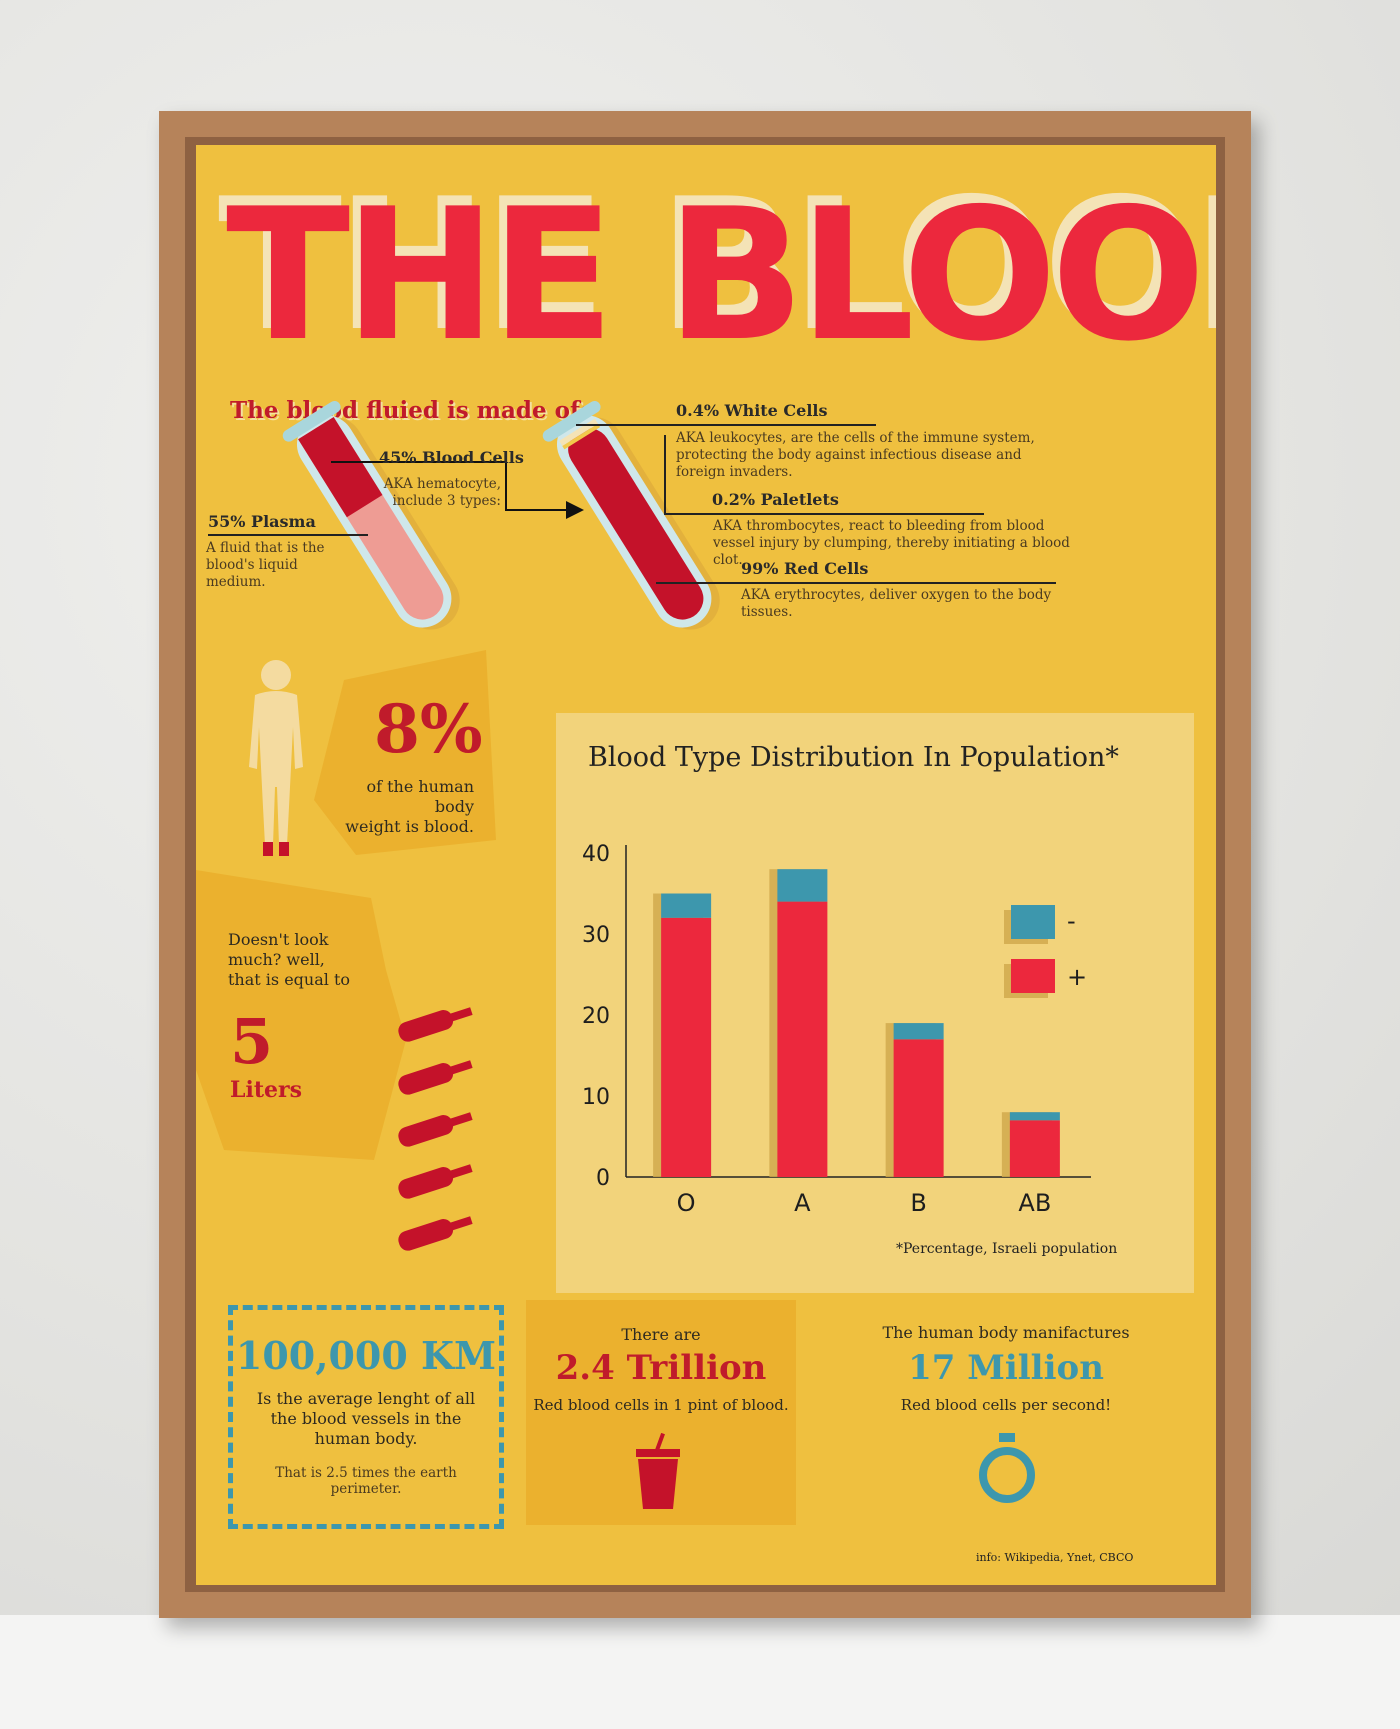 This screenshot has height=1729, width=1400. I want to click on bottles-illustration, so click(435, 1129).